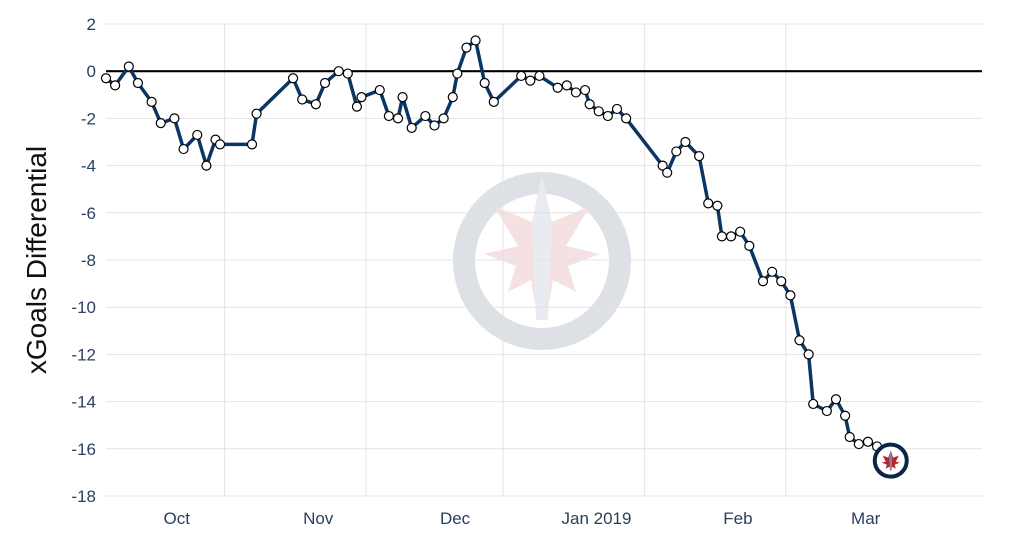 The height and width of the screenshot is (547, 1024). I want to click on y-axis-tick-labels: 2 0 -2 -4 -6 -8 -10 -12 -14 -16 -18, so click(83, 260).